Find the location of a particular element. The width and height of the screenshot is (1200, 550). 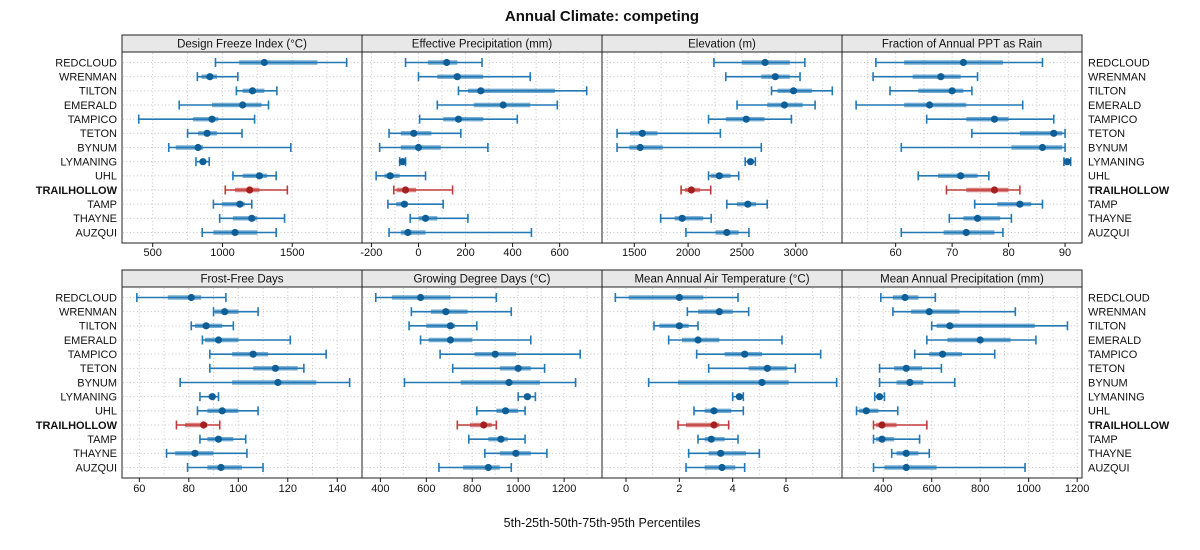

panel: 1500 2000 2500 3000 Elevation (m) is located at coordinates (722, 146).